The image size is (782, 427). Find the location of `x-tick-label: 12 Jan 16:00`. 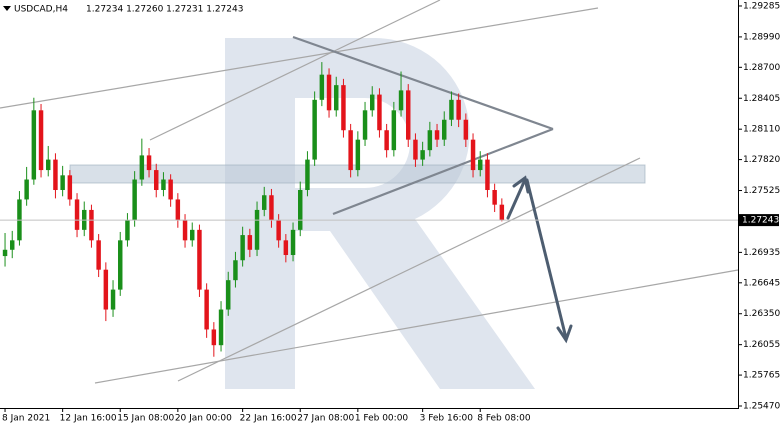

x-tick-label: 12 Jan 16:00 is located at coordinates (88, 419).